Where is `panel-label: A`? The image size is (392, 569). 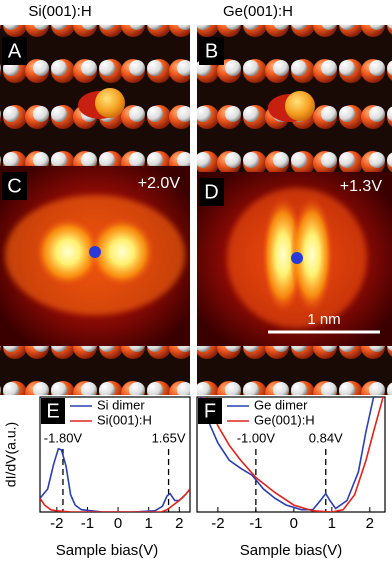
panel-label: A is located at coordinates (15, 51).